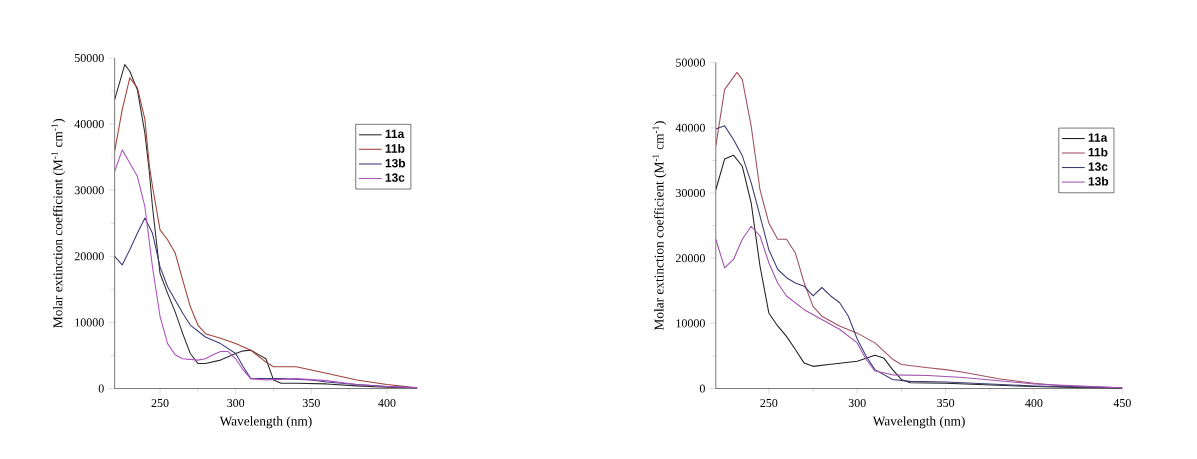 The width and height of the screenshot is (1197, 459). Describe the element at coordinates (1122, 403) in the screenshot. I see `x-tick-label: 450` at that location.